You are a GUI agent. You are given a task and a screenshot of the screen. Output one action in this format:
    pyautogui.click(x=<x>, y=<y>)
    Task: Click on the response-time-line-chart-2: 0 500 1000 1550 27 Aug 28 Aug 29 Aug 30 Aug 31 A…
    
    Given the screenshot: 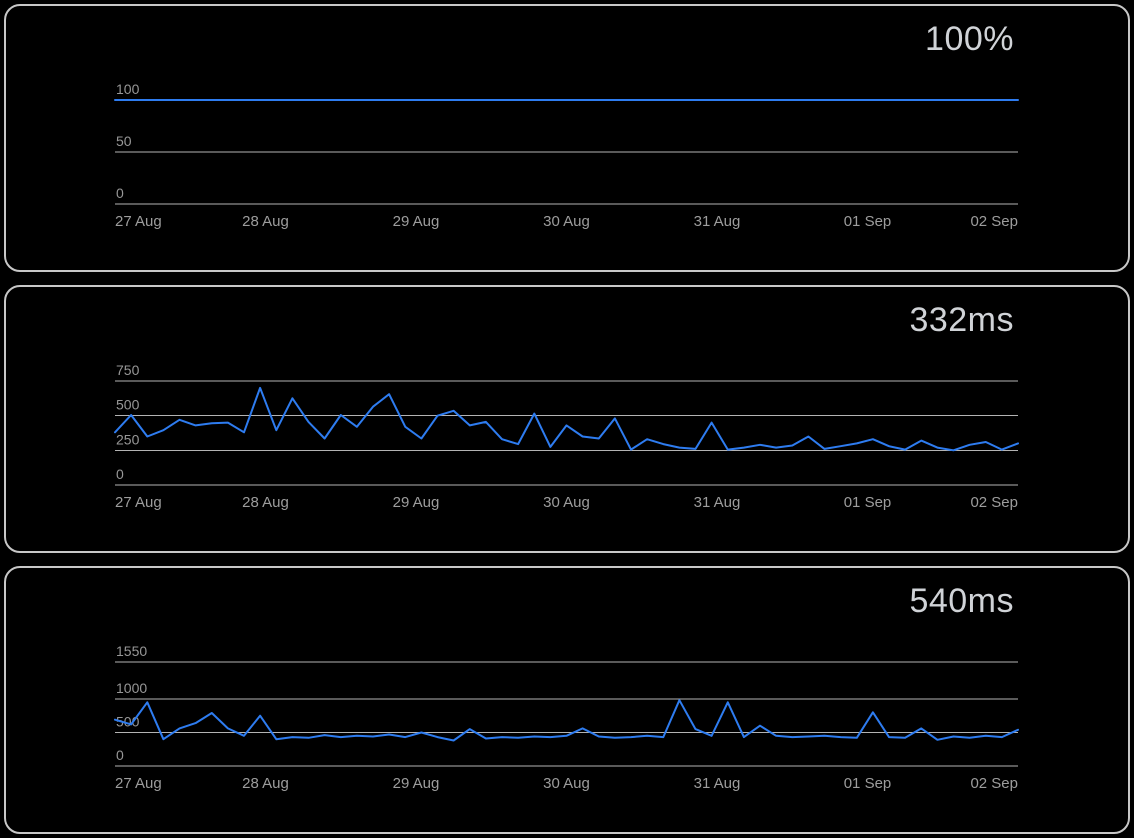 What is the action you would take?
    pyautogui.click(x=566, y=717)
    